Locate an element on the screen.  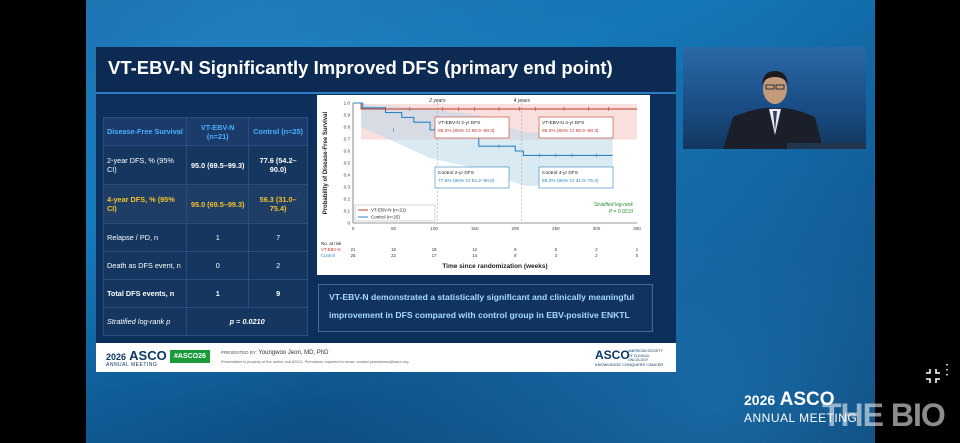
annotation-label: VT-EBV-N 4-yr DFS is located at coordinates (563, 123).